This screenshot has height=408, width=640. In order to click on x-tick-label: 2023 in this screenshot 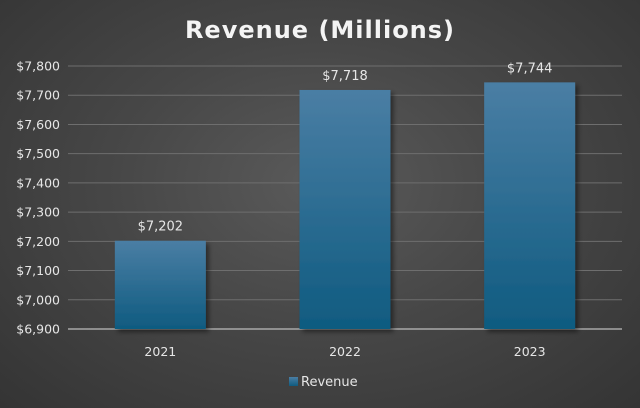, I will do `click(530, 351)`.